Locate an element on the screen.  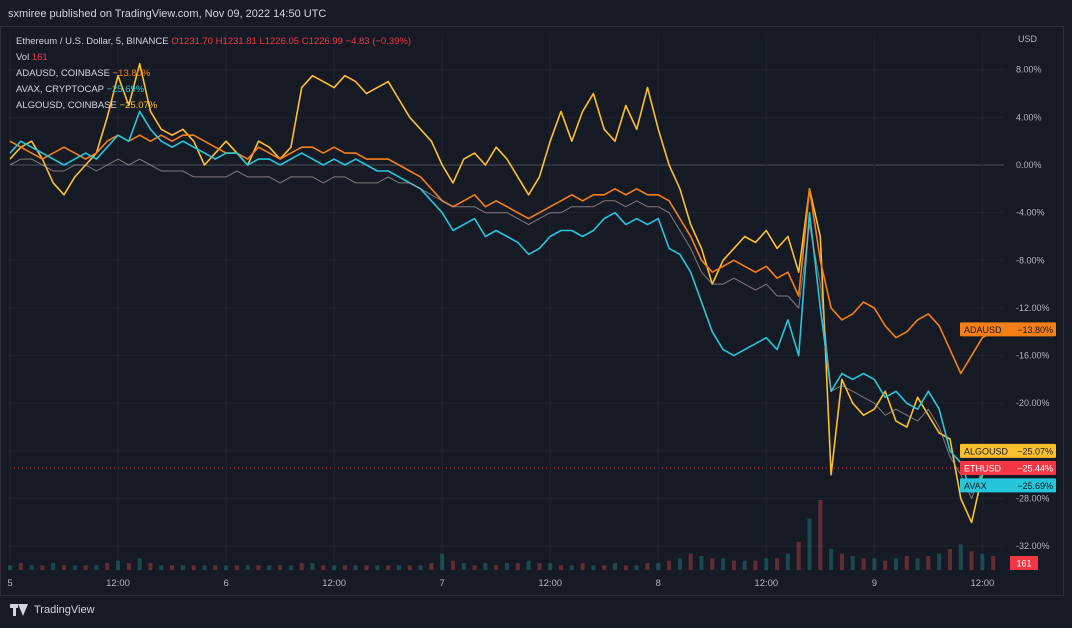
volume-tag: 161 is located at coordinates (1024, 563).